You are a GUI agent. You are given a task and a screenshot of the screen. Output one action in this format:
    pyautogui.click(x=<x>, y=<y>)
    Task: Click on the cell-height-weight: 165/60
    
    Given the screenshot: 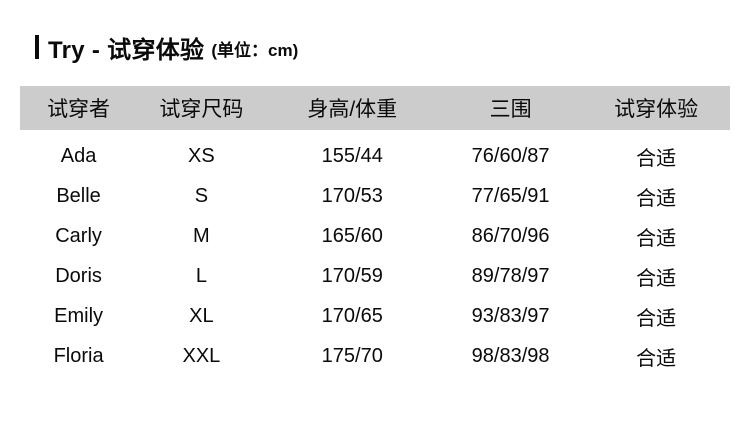 What is the action you would take?
    pyautogui.click(x=352, y=235)
    